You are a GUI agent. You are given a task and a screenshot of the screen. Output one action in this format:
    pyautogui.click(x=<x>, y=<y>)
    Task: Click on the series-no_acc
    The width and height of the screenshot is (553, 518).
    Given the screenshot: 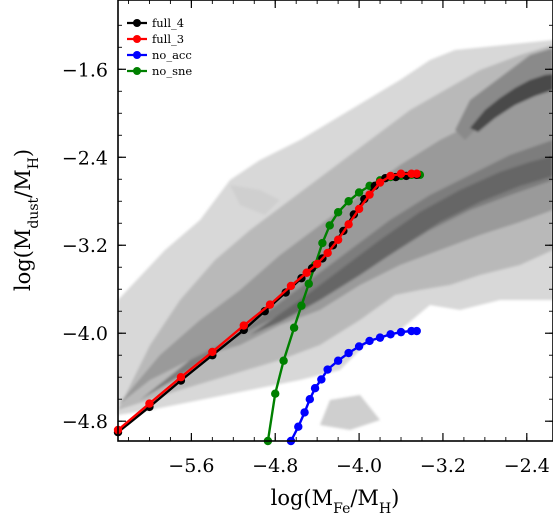 What is the action you would take?
    pyautogui.click(x=353, y=386)
    